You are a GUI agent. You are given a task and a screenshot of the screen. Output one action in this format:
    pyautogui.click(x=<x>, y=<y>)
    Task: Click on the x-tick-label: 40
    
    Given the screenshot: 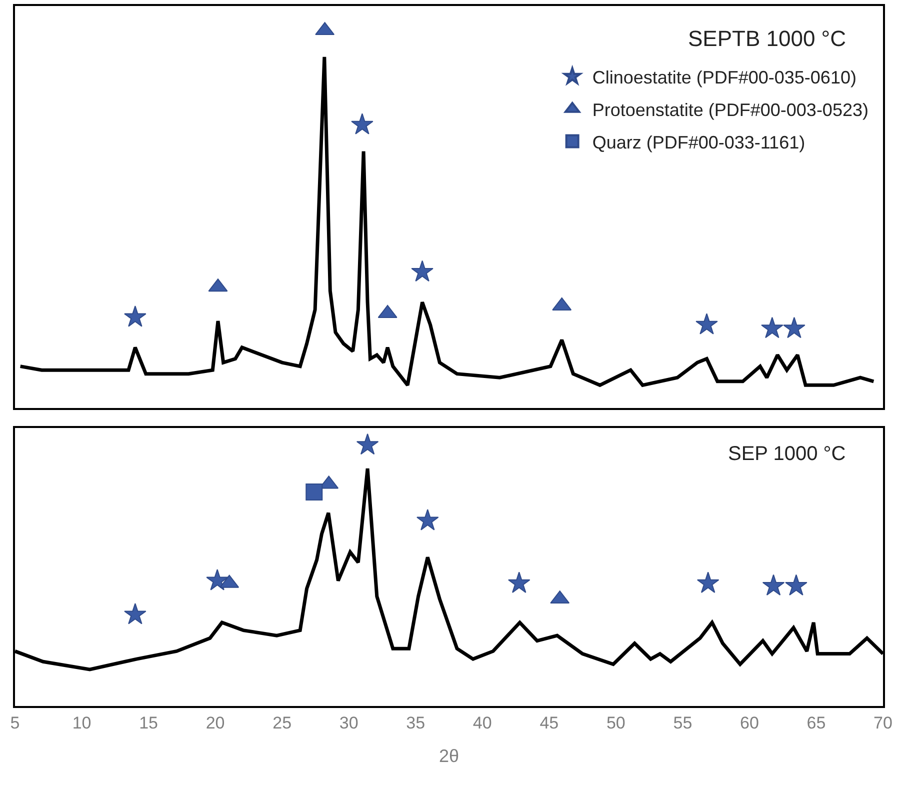 What is the action you would take?
    pyautogui.click(x=482, y=722)
    